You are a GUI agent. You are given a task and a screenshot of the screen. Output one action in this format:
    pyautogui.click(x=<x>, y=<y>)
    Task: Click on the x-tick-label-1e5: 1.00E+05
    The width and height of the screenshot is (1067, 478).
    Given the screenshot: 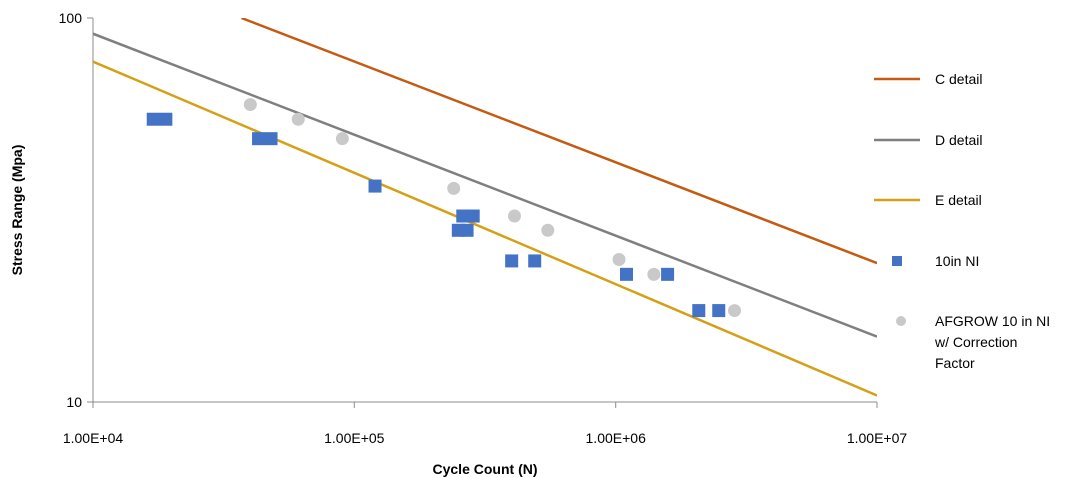 What is the action you would take?
    pyautogui.click(x=354, y=438)
    